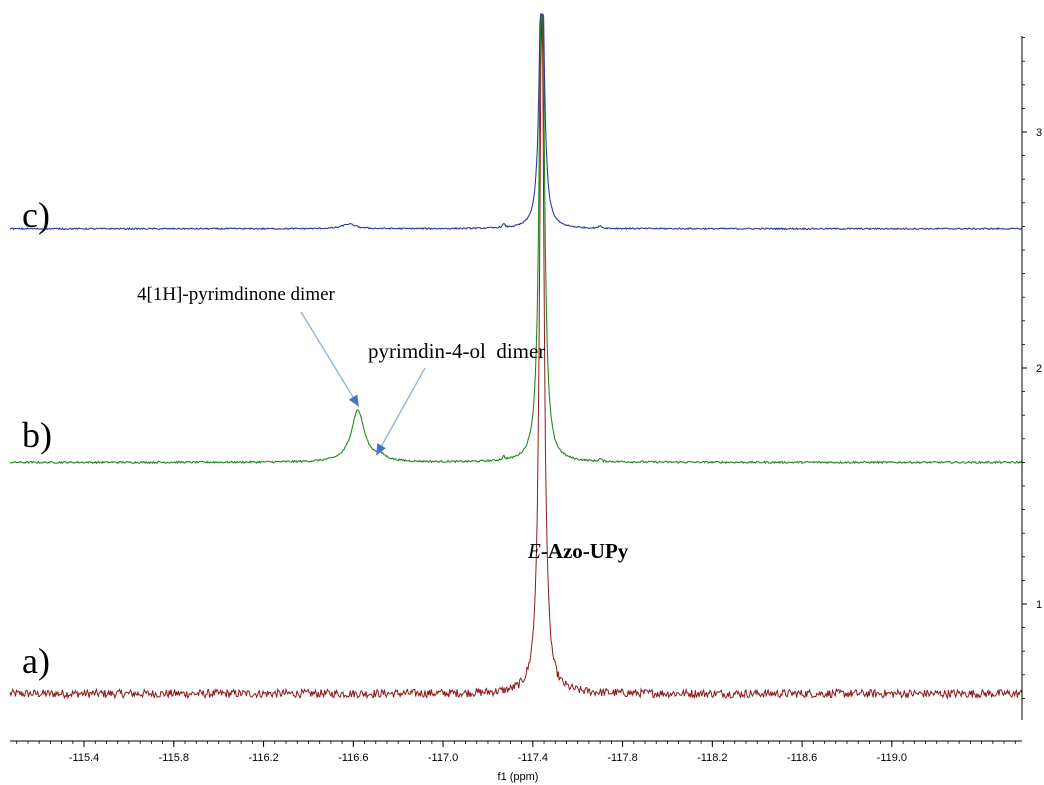  What do you see at coordinates (443, 758) in the screenshot?
I see `ppm-tick-label: -117.0` at bounding box center [443, 758].